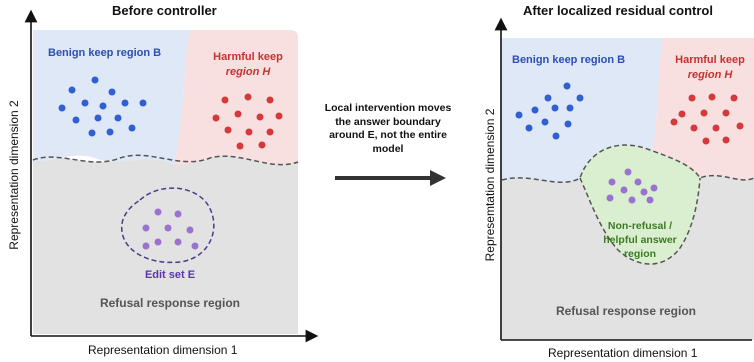 Image resolution: width=754 pixels, height=362 pixels. I want to click on right-harmful-region, so click(702, 109).